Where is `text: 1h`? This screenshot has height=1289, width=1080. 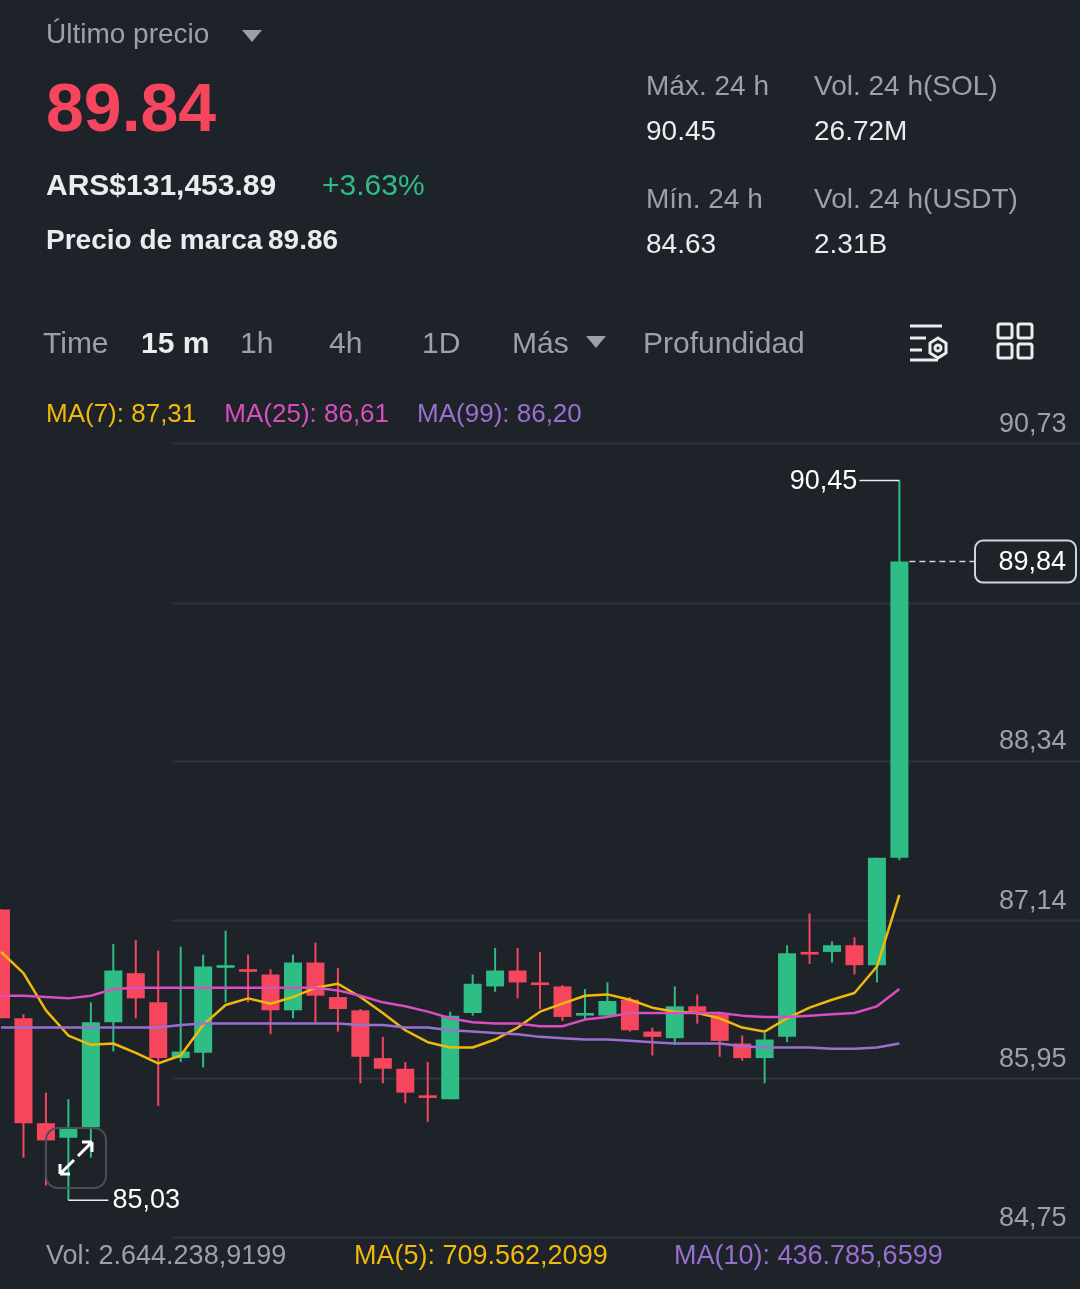
text: 1h is located at coordinates (257, 343).